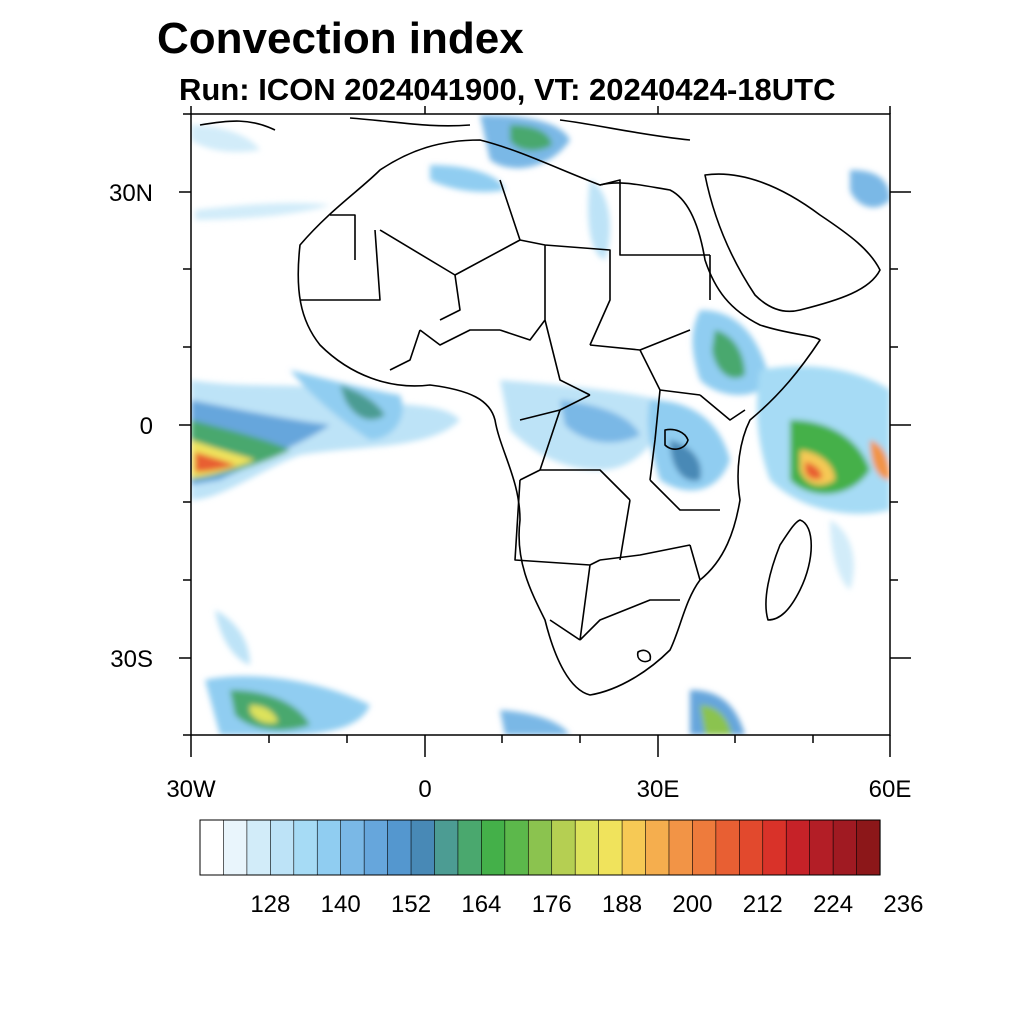 The width and height of the screenshot is (1024, 1024). I want to click on lesotho, so click(644, 656).